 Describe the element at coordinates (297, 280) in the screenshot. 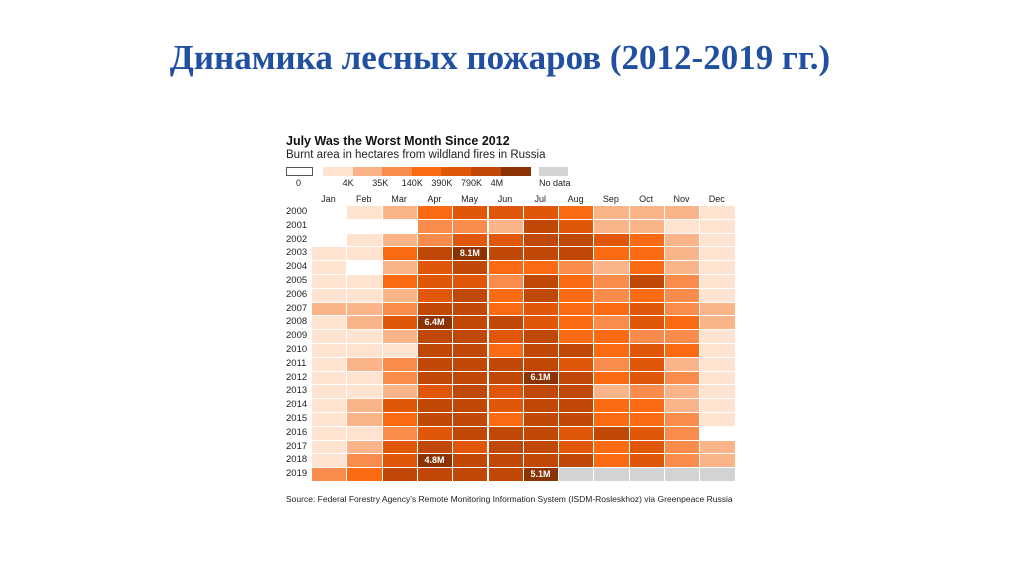

I see `year-label: 2005` at that location.